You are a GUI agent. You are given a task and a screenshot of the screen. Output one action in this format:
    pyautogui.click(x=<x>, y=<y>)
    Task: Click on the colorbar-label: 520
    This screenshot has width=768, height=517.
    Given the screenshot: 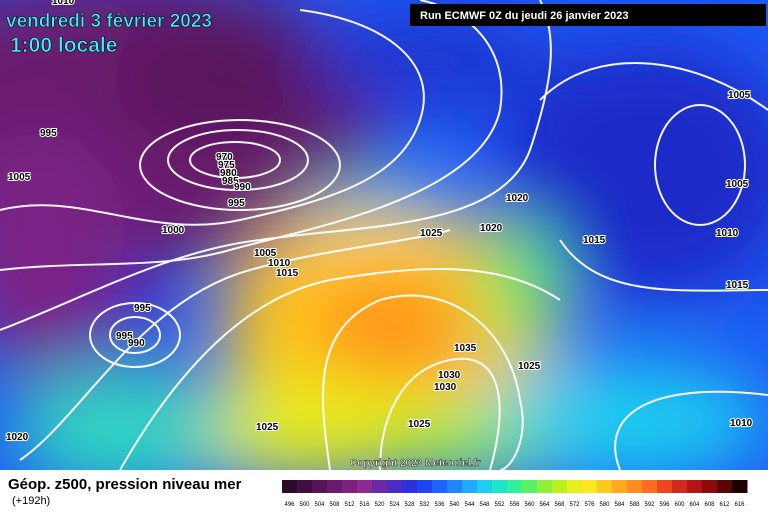 What is the action you would take?
    pyautogui.click(x=379, y=505)
    